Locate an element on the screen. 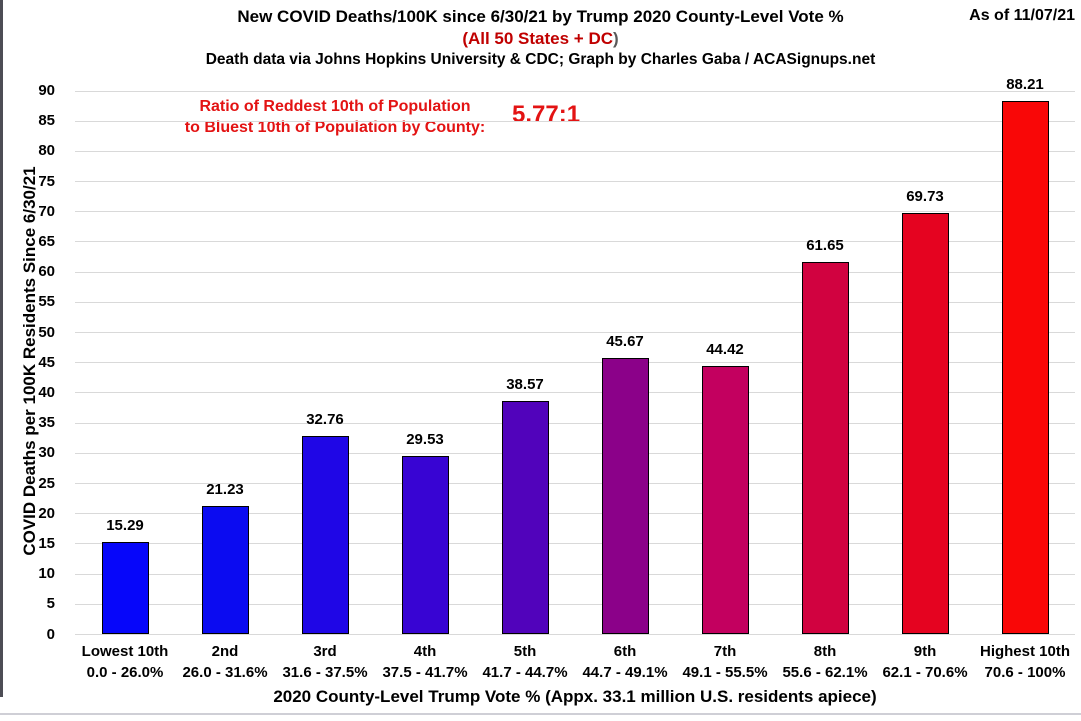 The height and width of the screenshot is (721, 1081). chart-subtitle: (All 50 States + DC) is located at coordinates (540, 39).